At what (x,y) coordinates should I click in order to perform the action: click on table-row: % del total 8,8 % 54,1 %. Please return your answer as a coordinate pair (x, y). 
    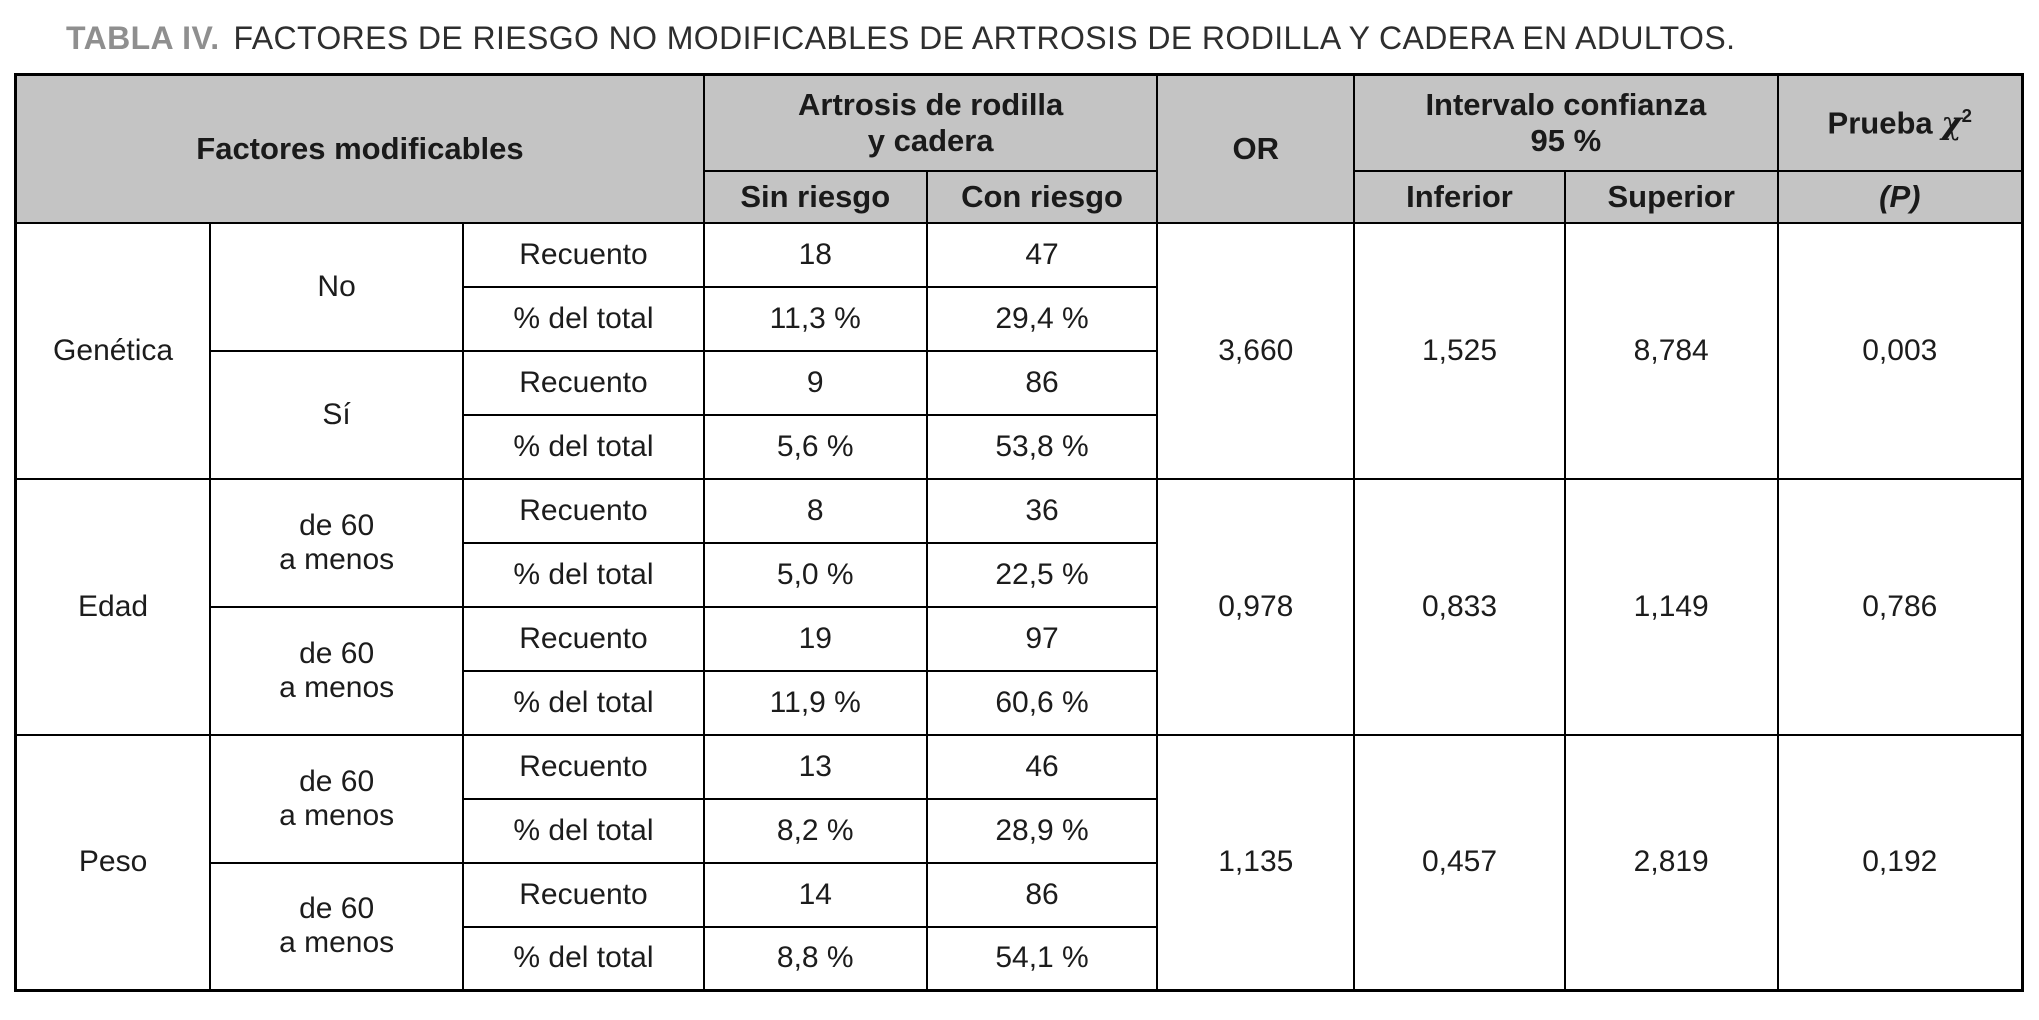
    Looking at the image, I should click on (1019, 958).